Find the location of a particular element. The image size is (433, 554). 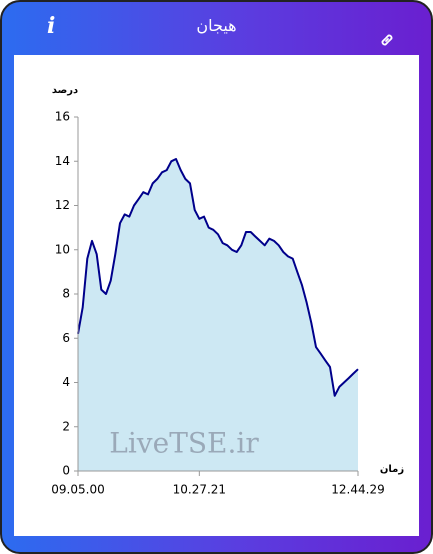

y-tick-label: 4 is located at coordinates (66, 382).